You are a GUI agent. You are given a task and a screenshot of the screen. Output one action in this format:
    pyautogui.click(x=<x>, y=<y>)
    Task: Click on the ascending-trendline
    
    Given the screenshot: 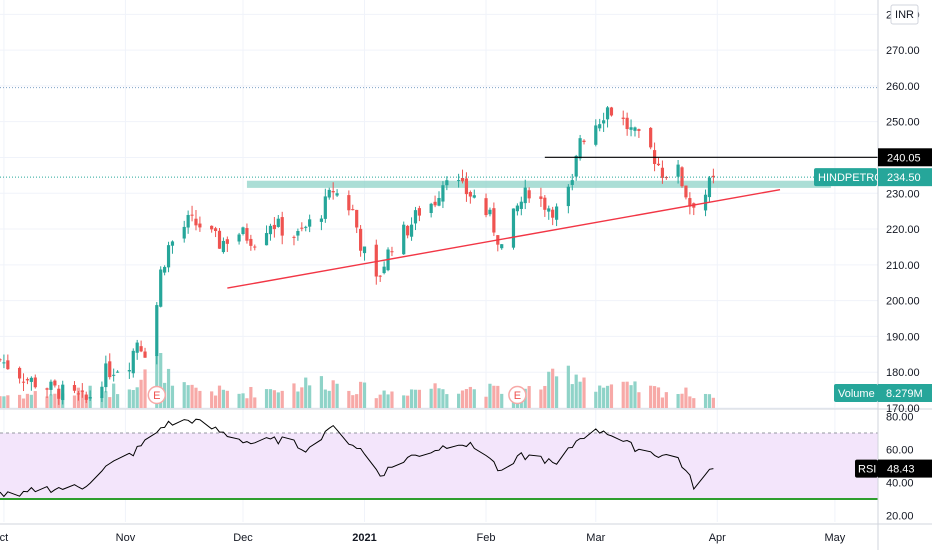 What is the action you would take?
    pyautogui.click(x=504, y=238)
    